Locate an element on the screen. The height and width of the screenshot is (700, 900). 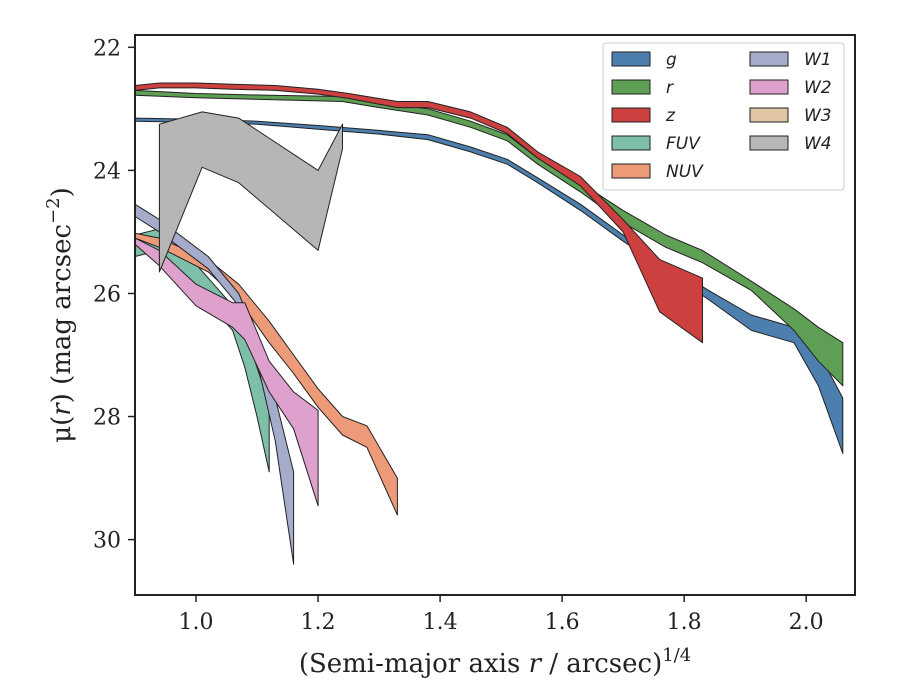
x-tick-label: 2.0 is located at coordinates (806, 622).